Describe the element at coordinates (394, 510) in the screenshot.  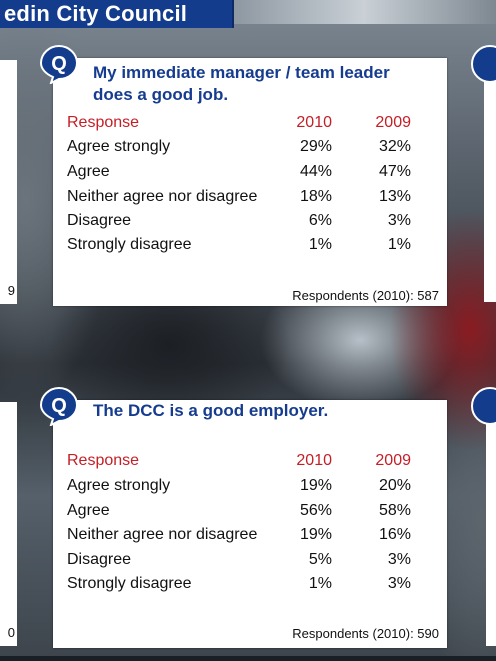
I see `value-2009: 58%` at that location.